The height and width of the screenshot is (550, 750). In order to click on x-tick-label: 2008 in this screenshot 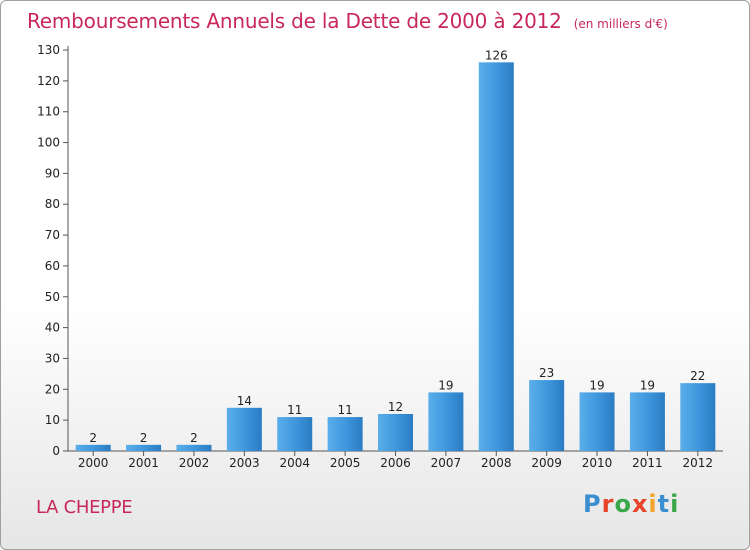, I will do `click(496, 463)`.